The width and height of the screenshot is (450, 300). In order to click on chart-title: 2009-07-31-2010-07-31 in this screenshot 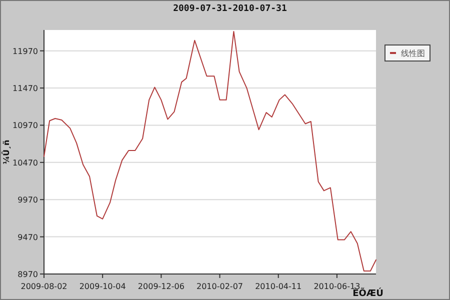, I will do `click(230, 9)`.